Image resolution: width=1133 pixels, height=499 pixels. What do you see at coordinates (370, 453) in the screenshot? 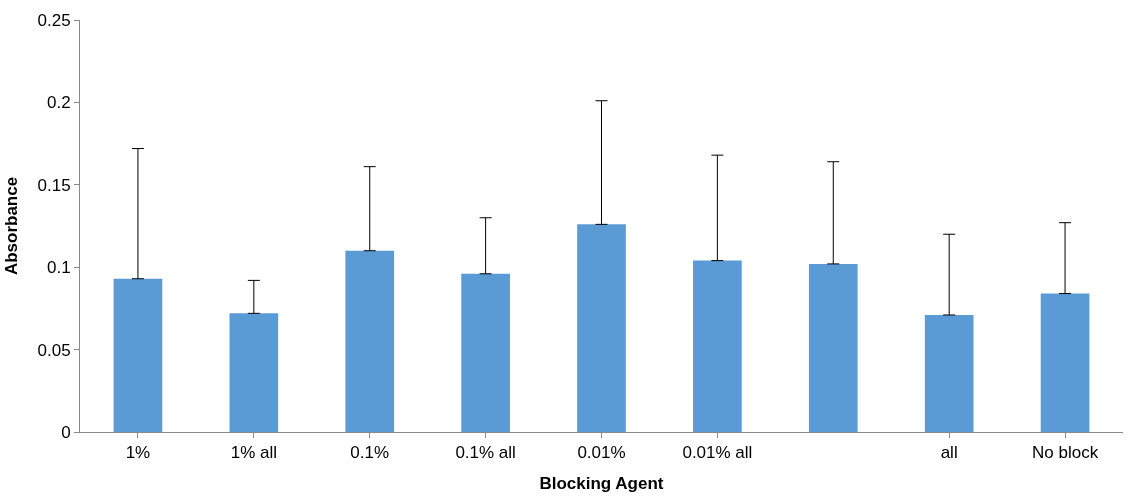
I see `x-tick-label: 0.1%` at bounding box center [370, 453].